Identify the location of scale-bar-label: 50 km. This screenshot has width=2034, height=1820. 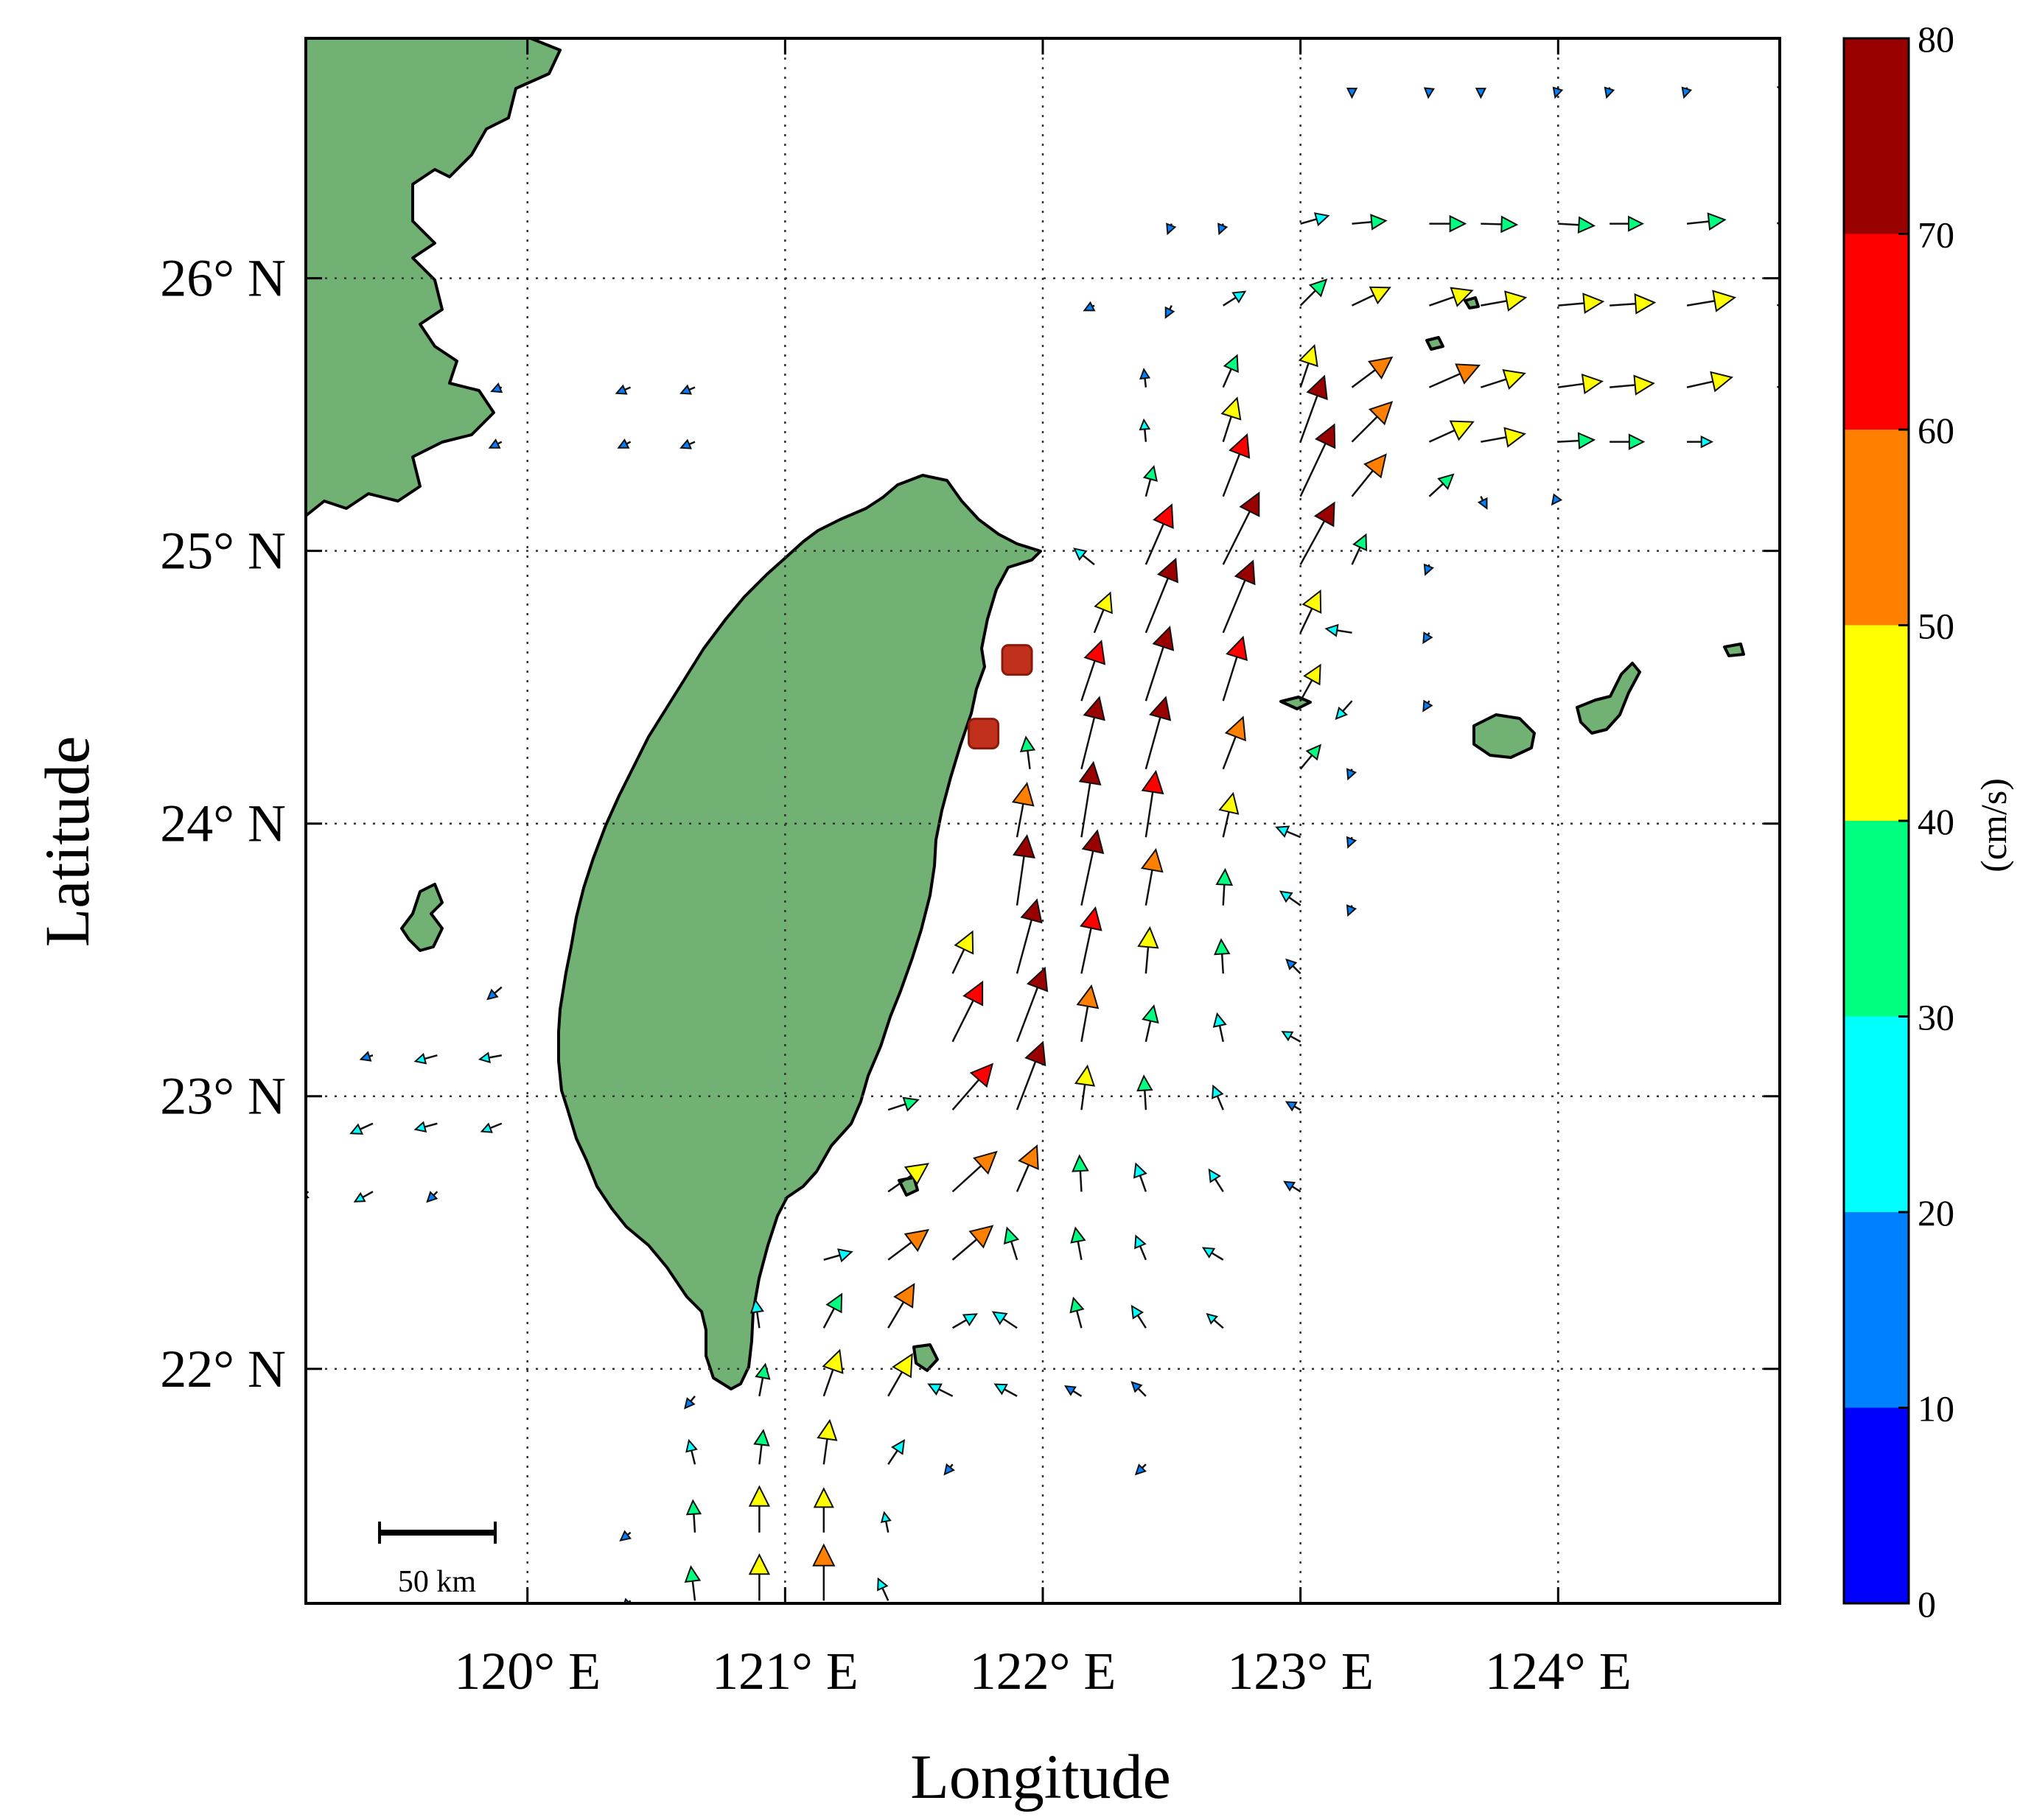
(437, 1582).